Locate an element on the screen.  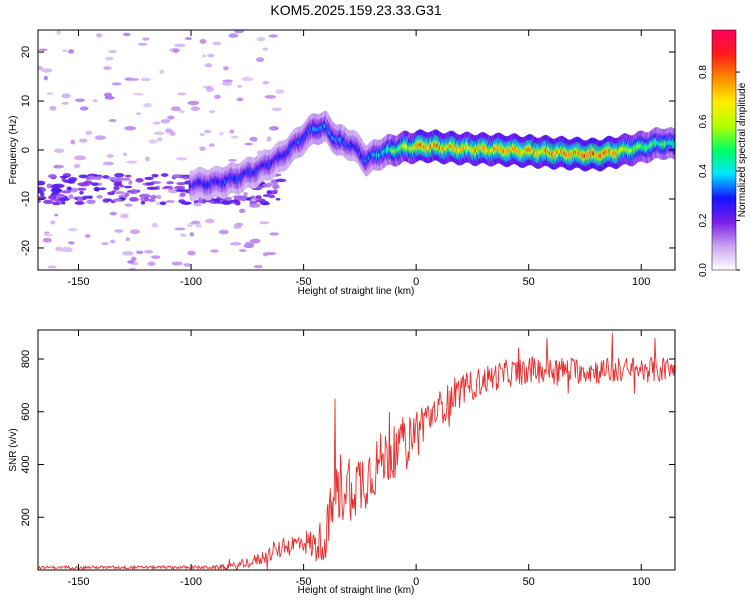
colorbar-tick-label: 0.4 is located at coordinates (703, 171).